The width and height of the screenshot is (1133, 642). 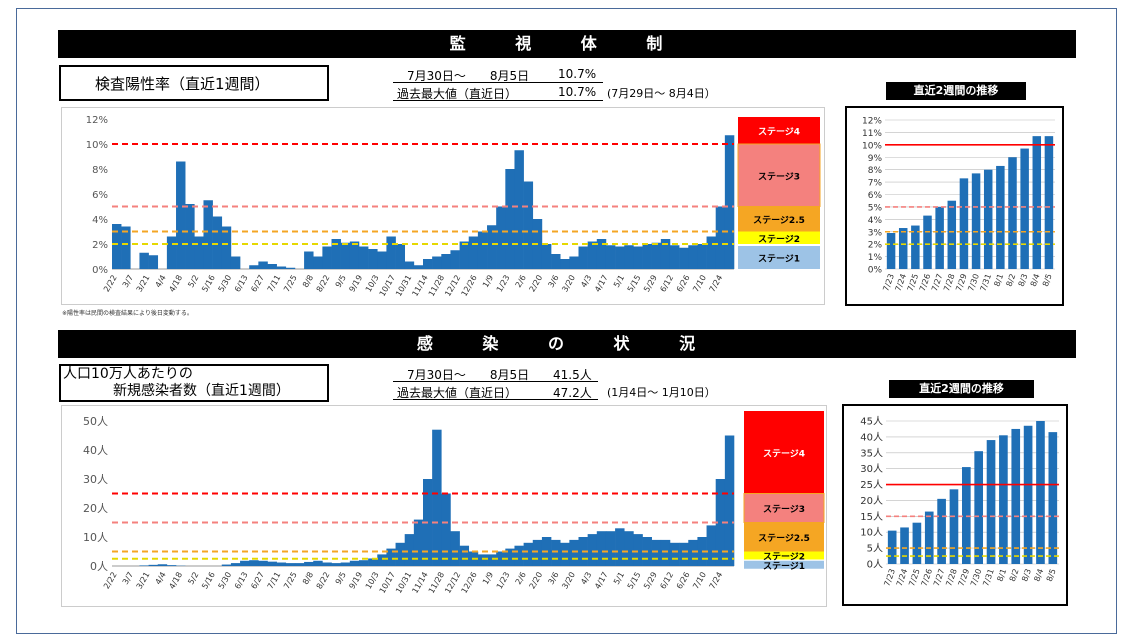 I want to click on x-tick-label: 7/11, so click(x=274, y=581).